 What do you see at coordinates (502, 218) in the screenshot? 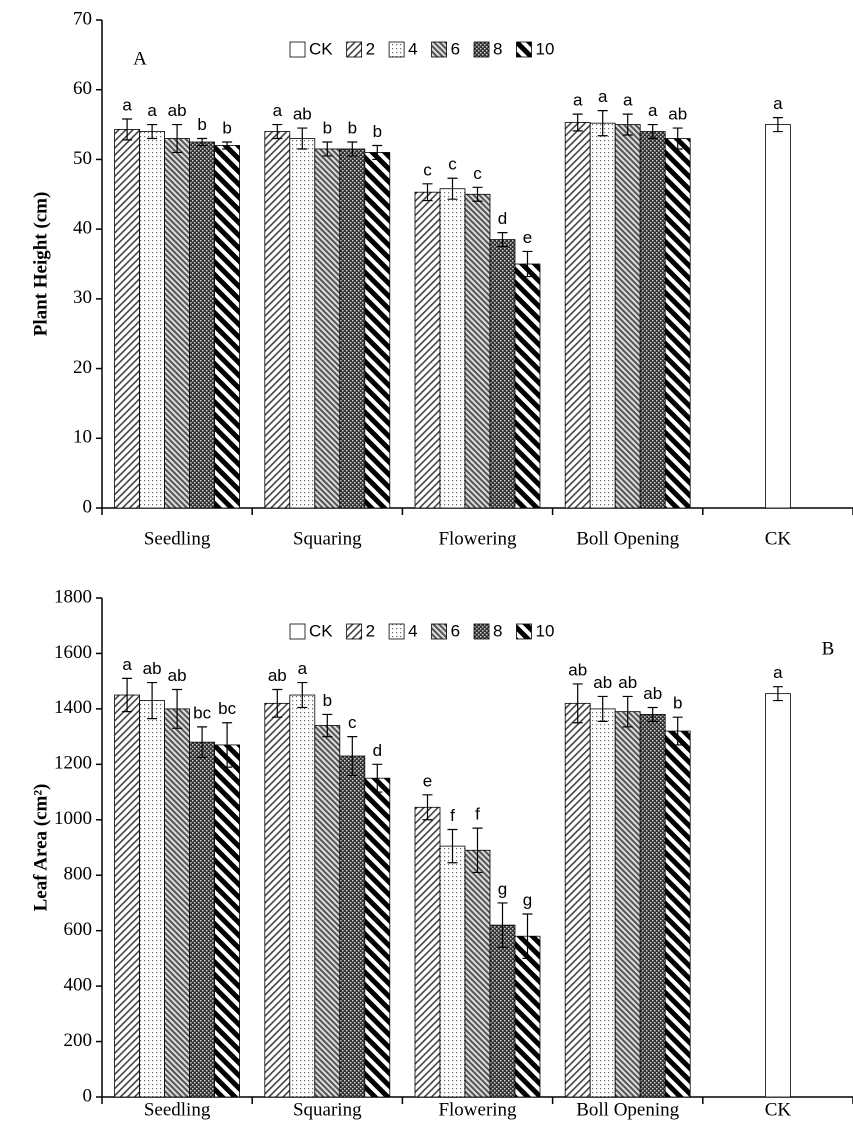
I see `significance-label: d` at bounding box center [502, 218].